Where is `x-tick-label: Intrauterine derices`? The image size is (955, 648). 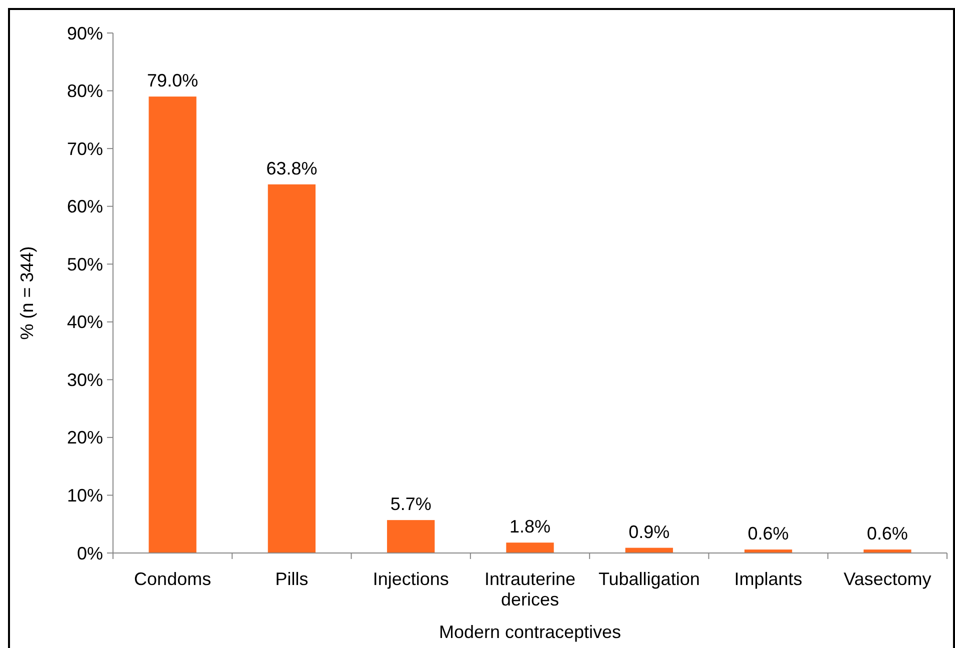
x-tick-label: Intrauterine derices is located at coordinates (530, 589).